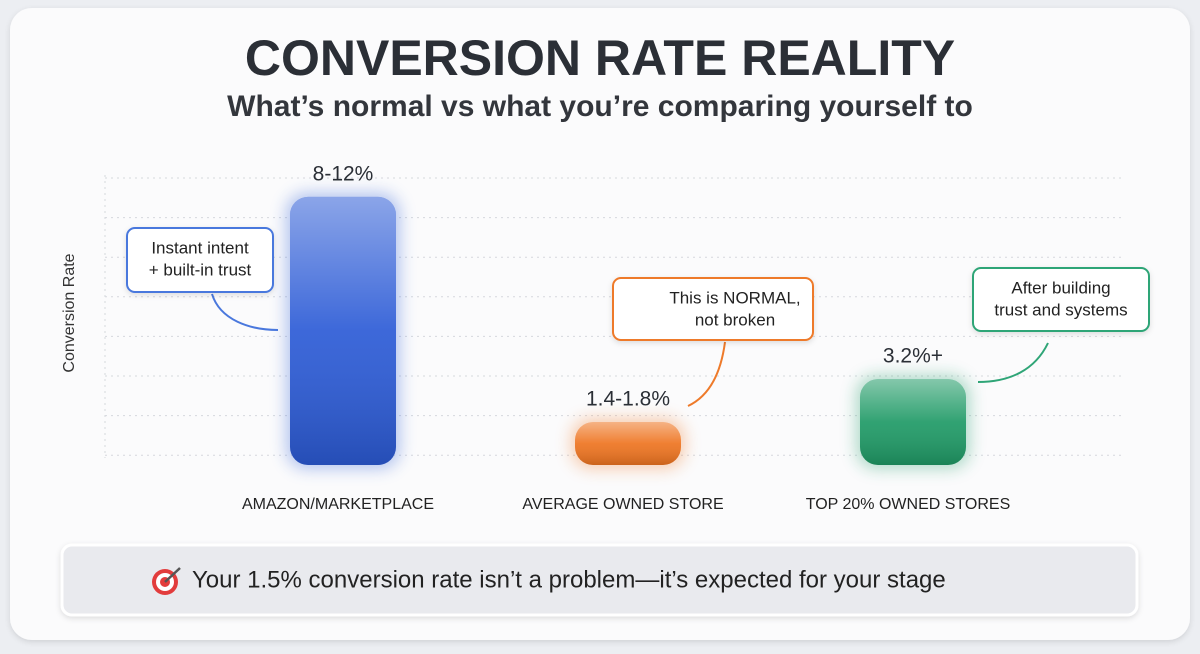 This screenshot has width=1200, height=654. What do you see at coordinates (622, 504) in the screenshot?
I see `category-label: AVERAGE OWNED STORE` at bounding box center [622, 504].